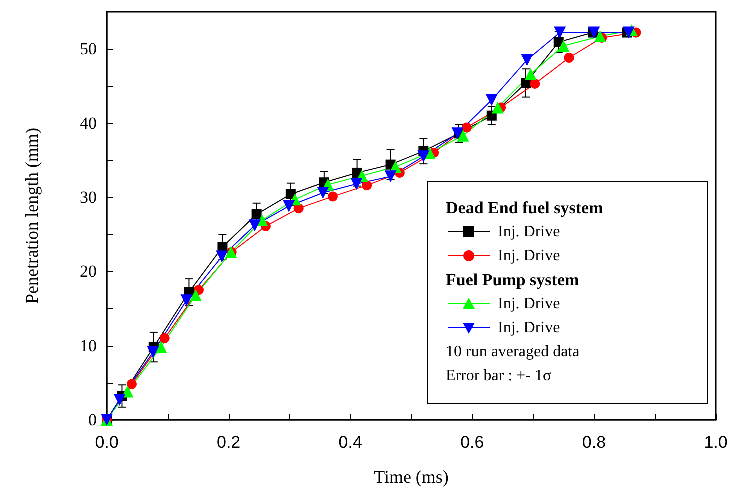 The image size is (733, 496). What do you see at coordinates (32, 216) in the screenshot?
I see `y-axis-title: Penetration length (mm)` at bounding box center [32, 216].